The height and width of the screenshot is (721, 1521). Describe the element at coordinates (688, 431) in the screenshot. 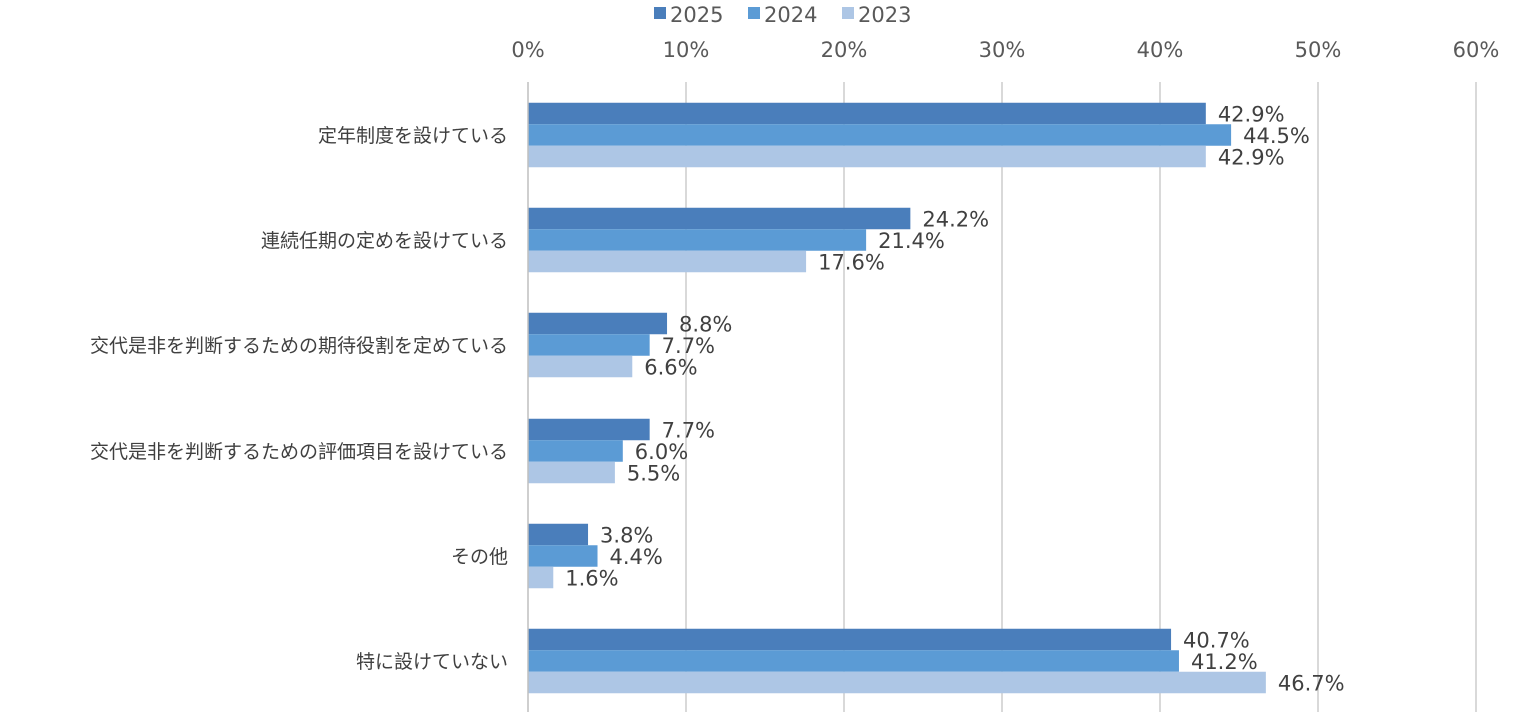

I see `data-label-2025-item-3: 7.7%` at that location.